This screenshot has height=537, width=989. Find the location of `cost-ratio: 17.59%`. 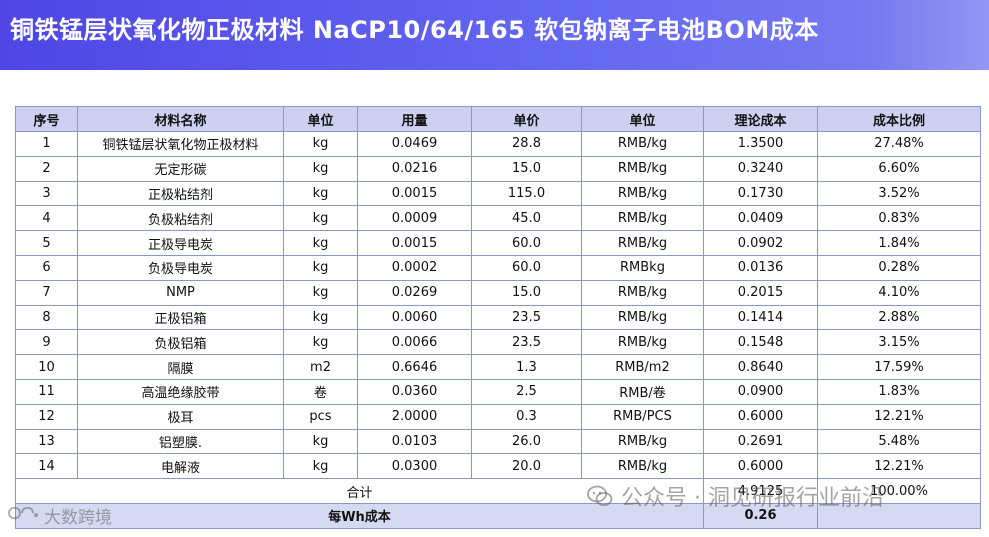

cost-ratio: 17.59% is located at coordinates (899, 367).